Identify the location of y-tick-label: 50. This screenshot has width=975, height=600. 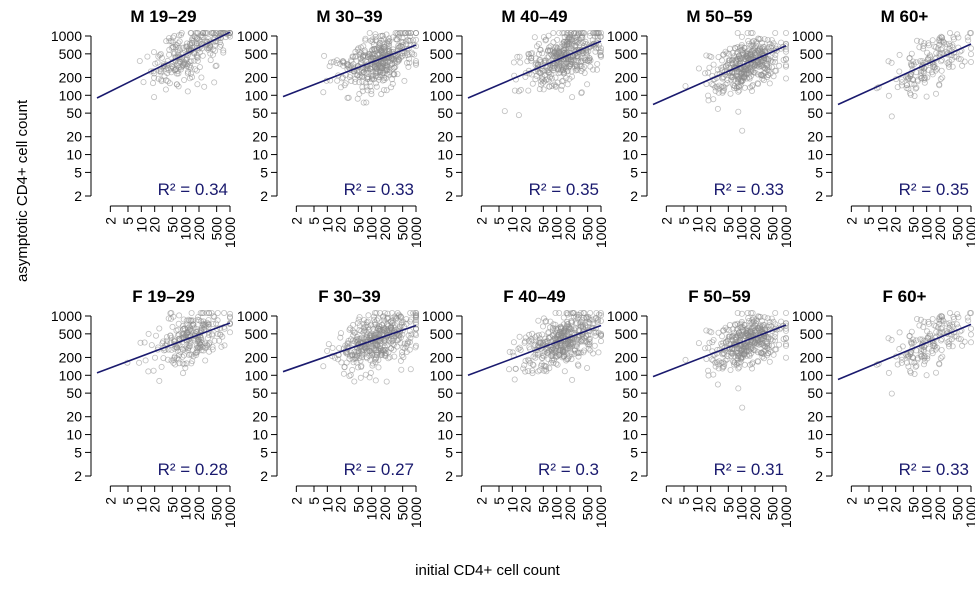
(260, 113).